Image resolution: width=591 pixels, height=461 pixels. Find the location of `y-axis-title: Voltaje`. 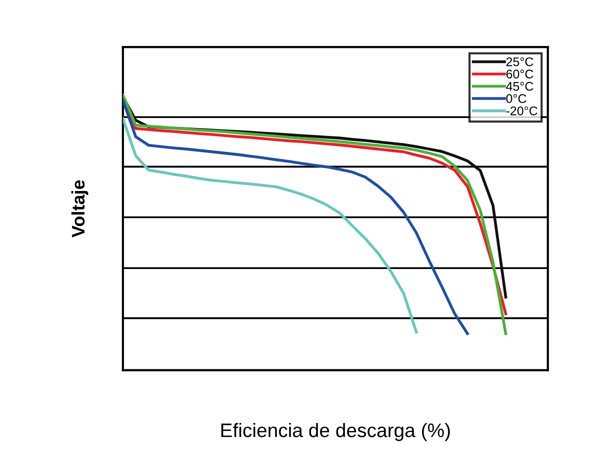

y-axis-title: Voltaje is located at coordinates (79, 209).